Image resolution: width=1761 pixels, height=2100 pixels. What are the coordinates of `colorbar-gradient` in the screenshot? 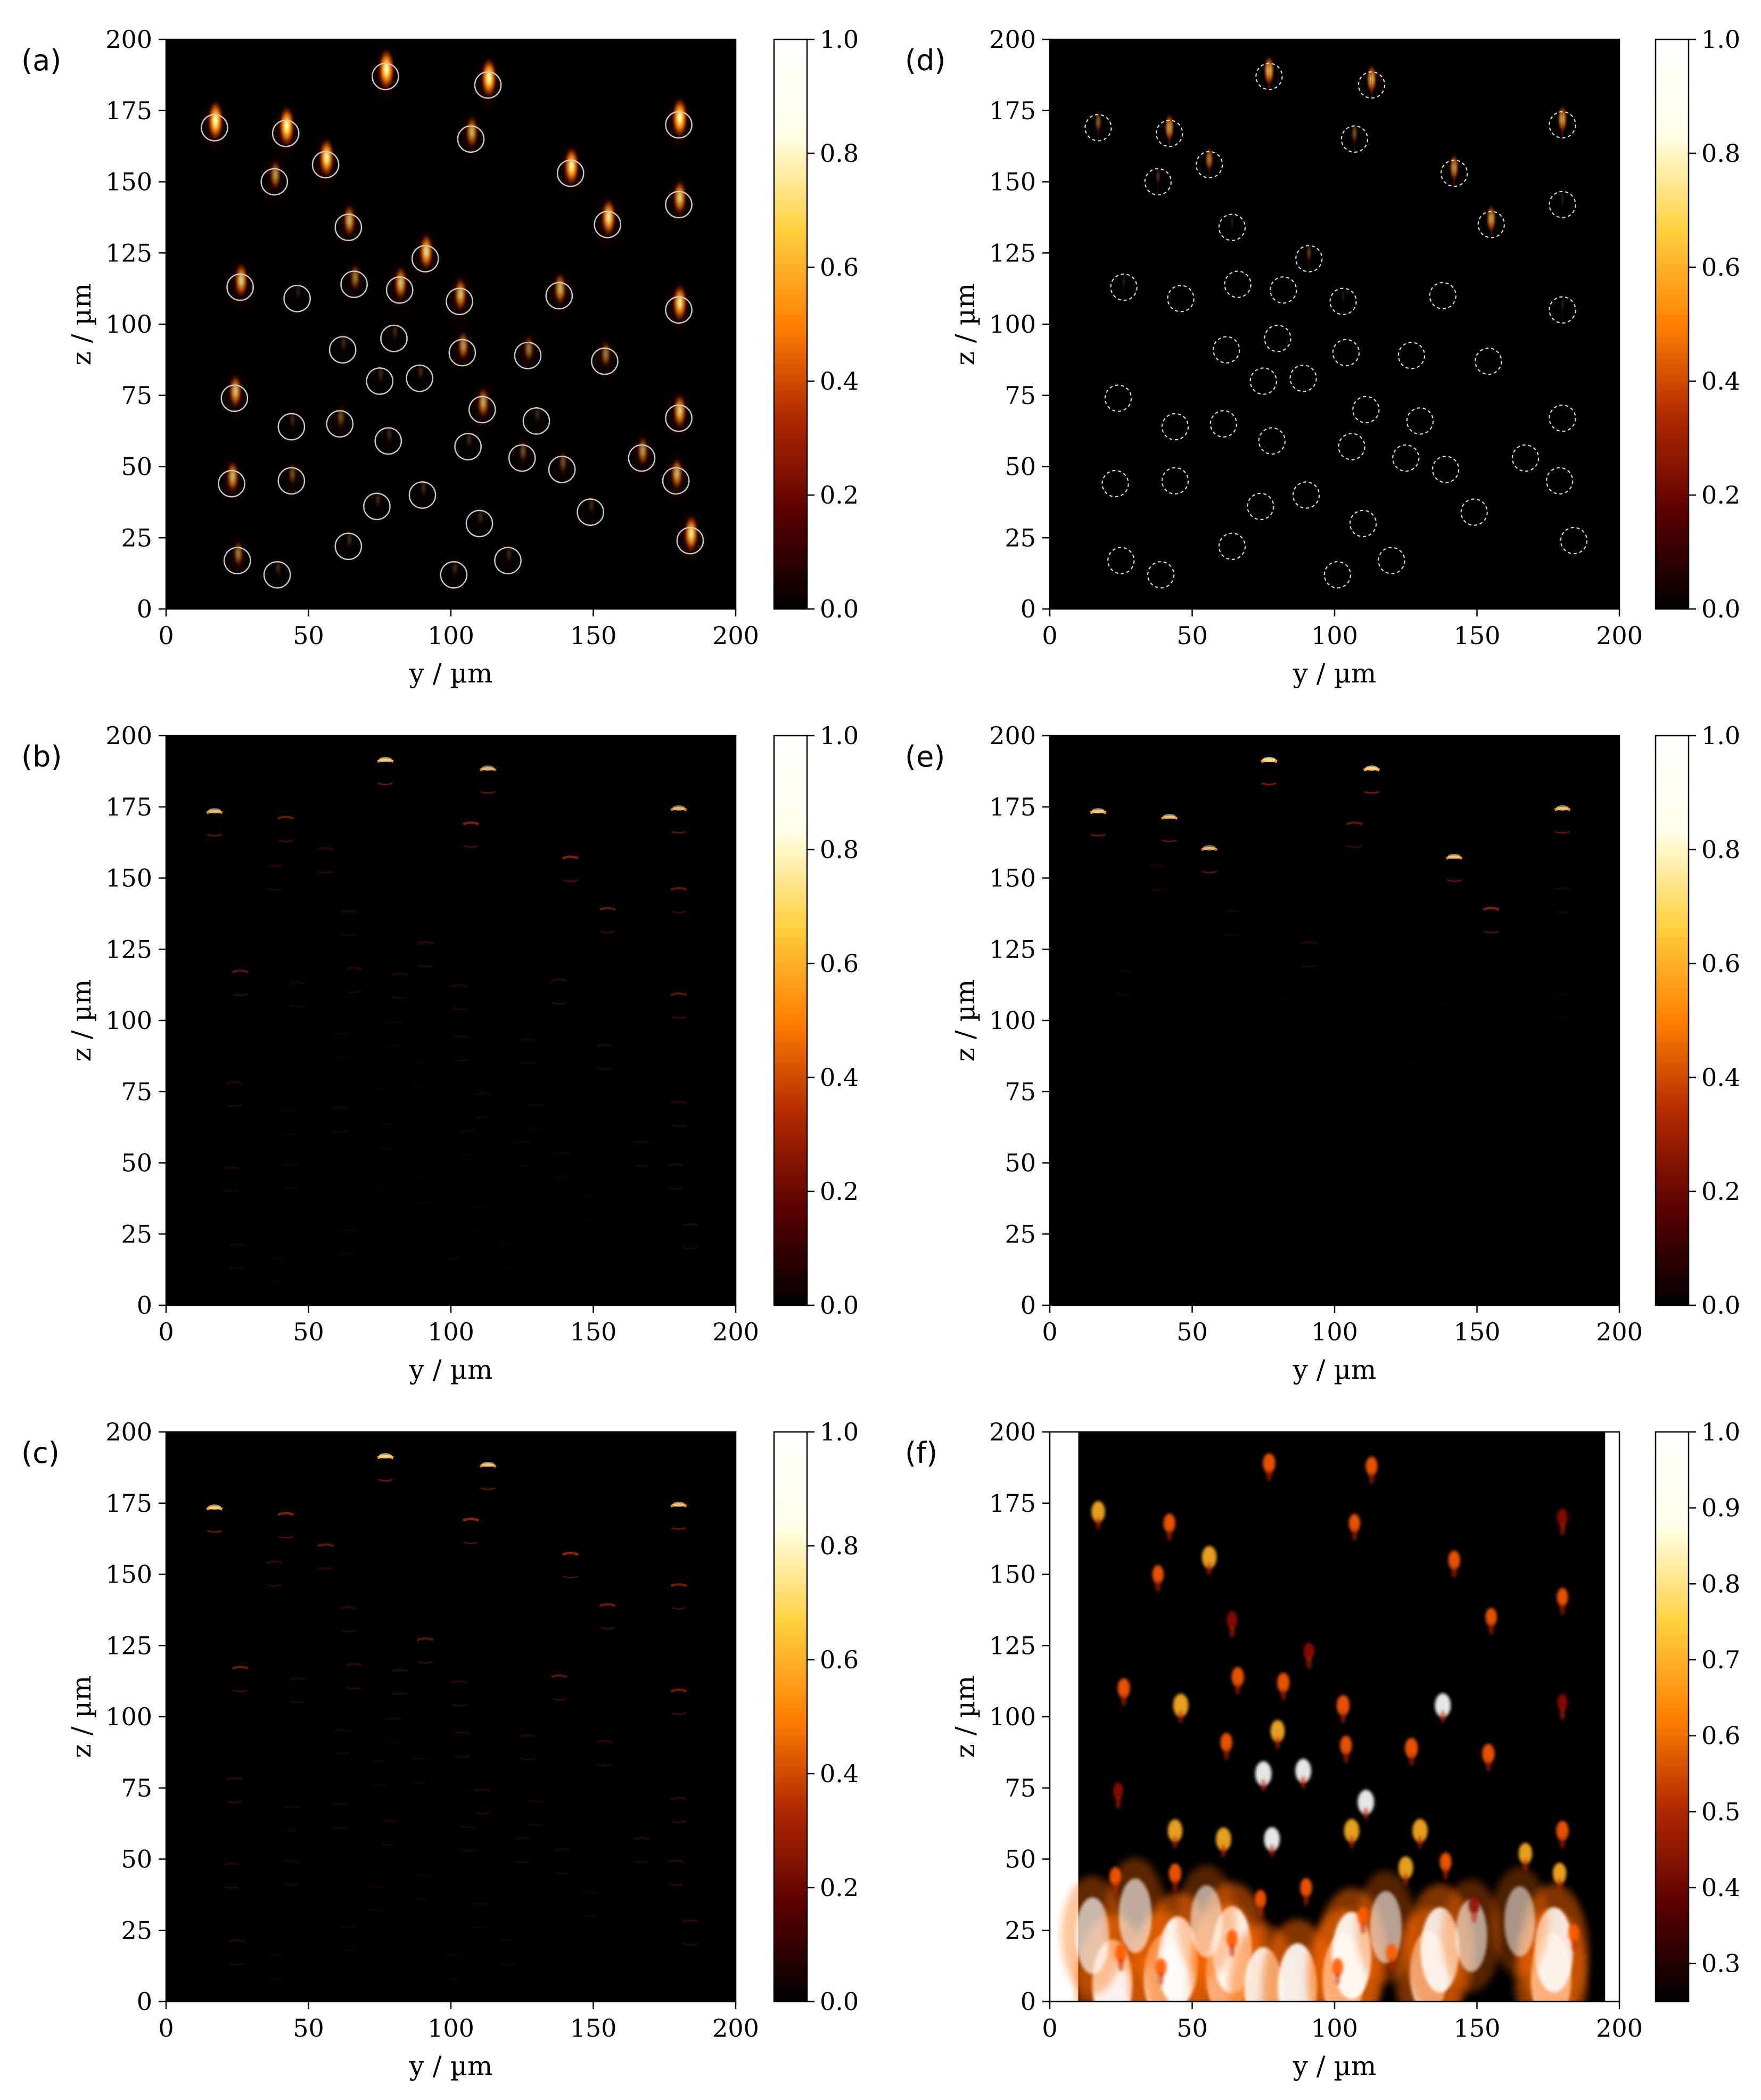 It's located at (790, 324).